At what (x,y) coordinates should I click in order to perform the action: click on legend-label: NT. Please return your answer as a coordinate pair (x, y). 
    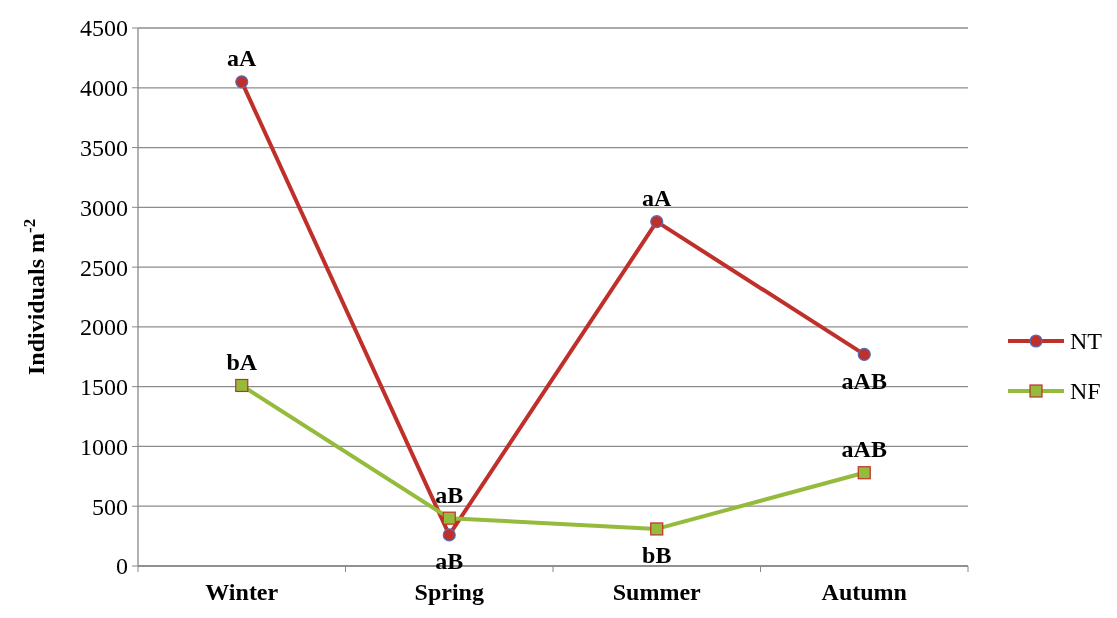
    Looking at the image, I should click on (1086, 341).